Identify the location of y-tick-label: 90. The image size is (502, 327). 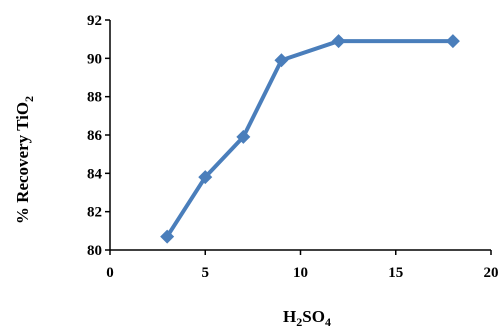
(94, 59).